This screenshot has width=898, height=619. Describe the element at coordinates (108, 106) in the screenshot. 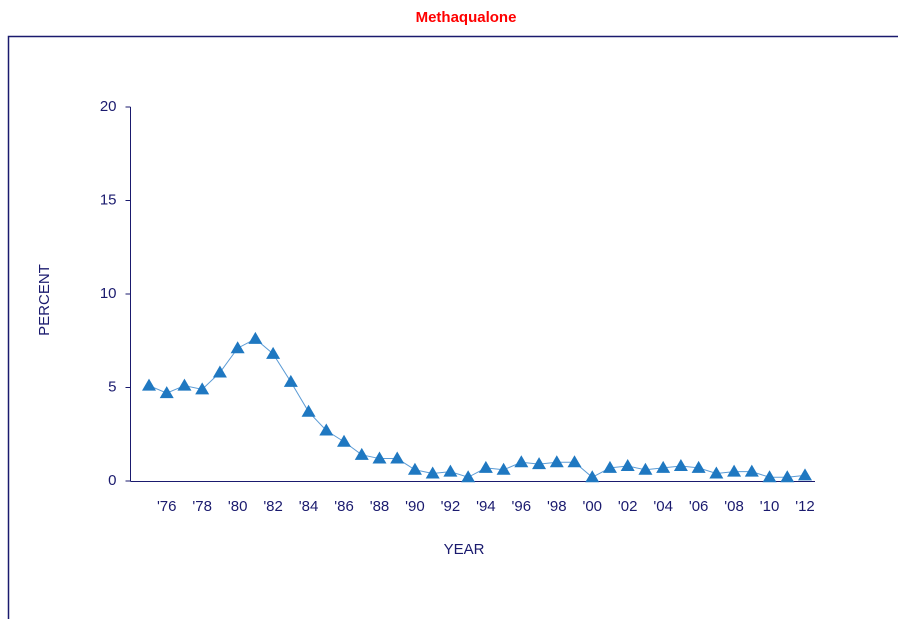

I see `y-tick-label: 20` at that location.